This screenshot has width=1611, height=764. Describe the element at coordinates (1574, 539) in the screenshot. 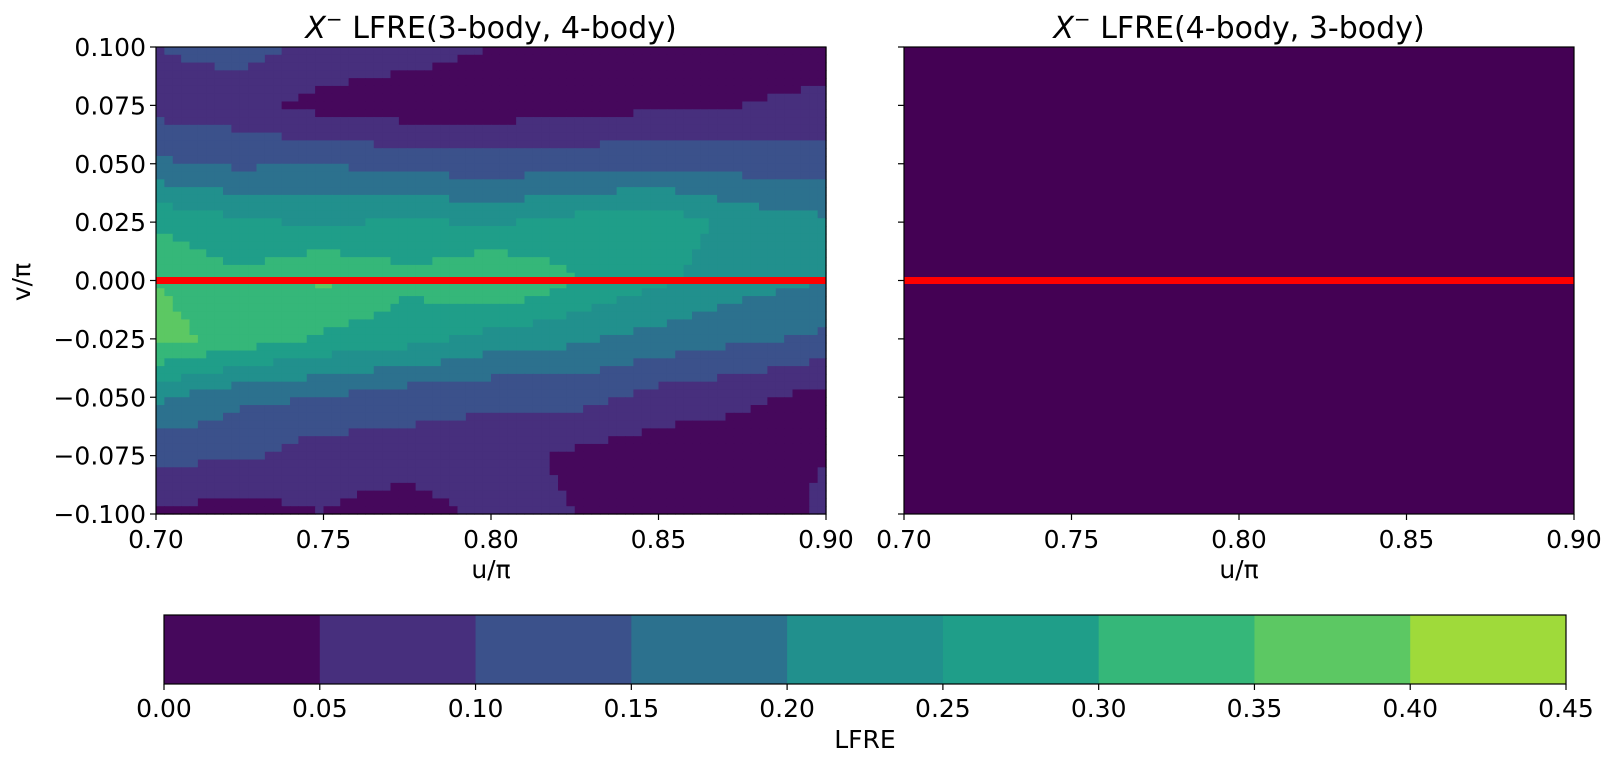

I see `right-x-tick-label: 0.90` at that location.